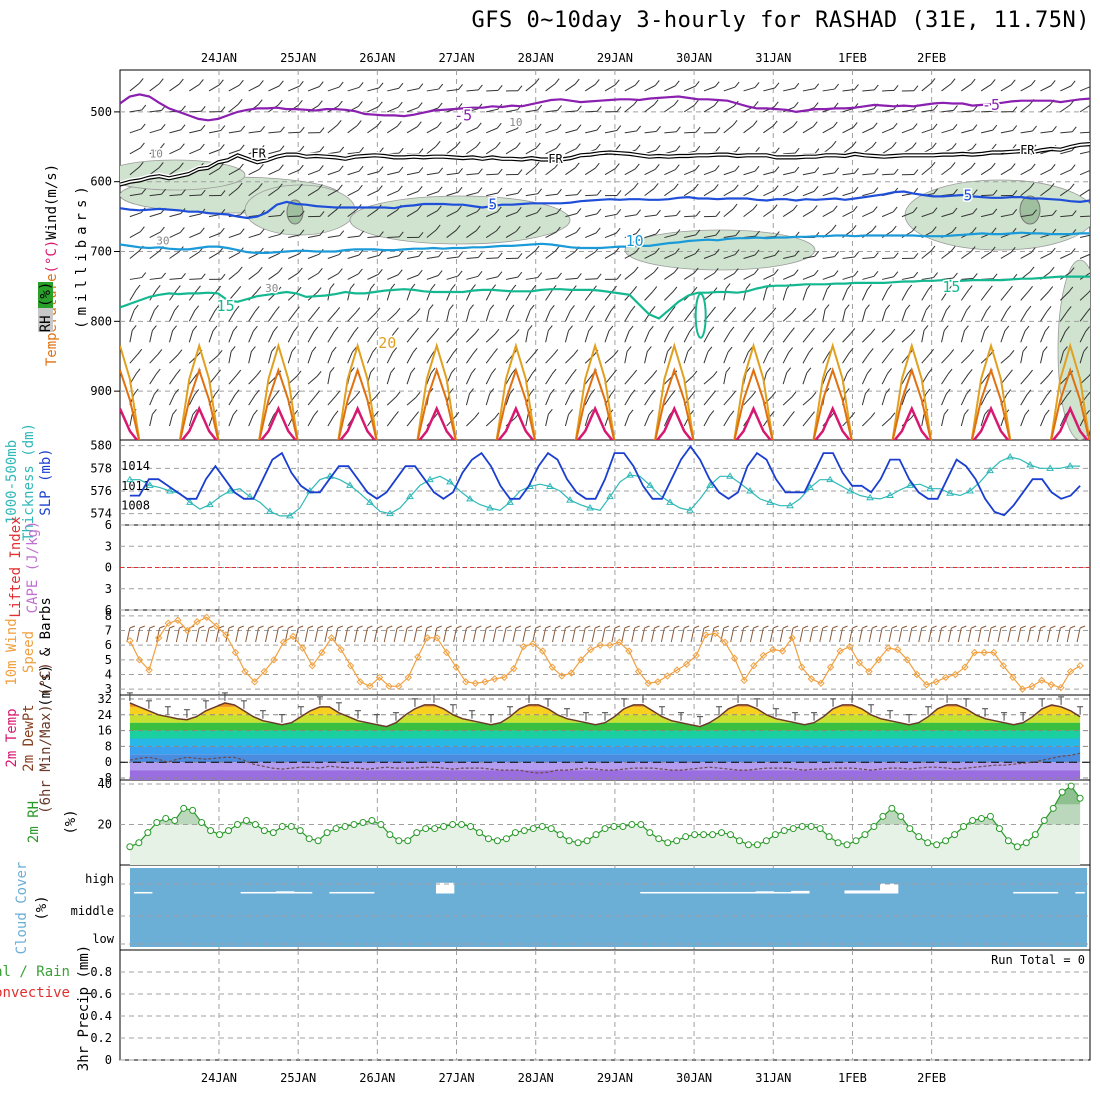  I want to click on date-label-top: 1FEB, so click(852, 58).